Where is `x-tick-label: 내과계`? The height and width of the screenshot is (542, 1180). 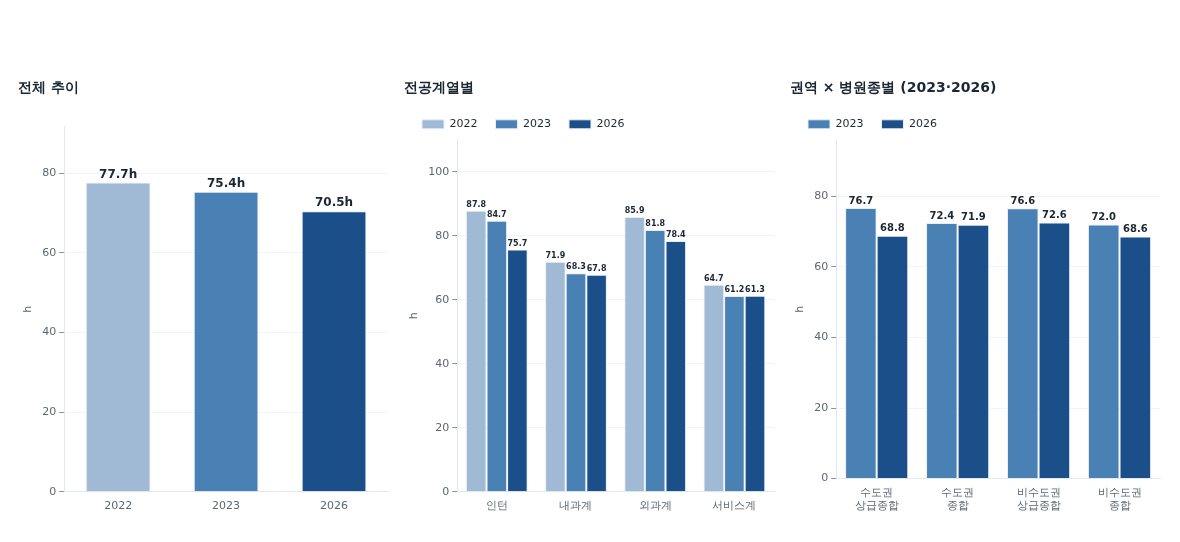
x-tick-label: 내과계 is located at coordinates (576, 506).